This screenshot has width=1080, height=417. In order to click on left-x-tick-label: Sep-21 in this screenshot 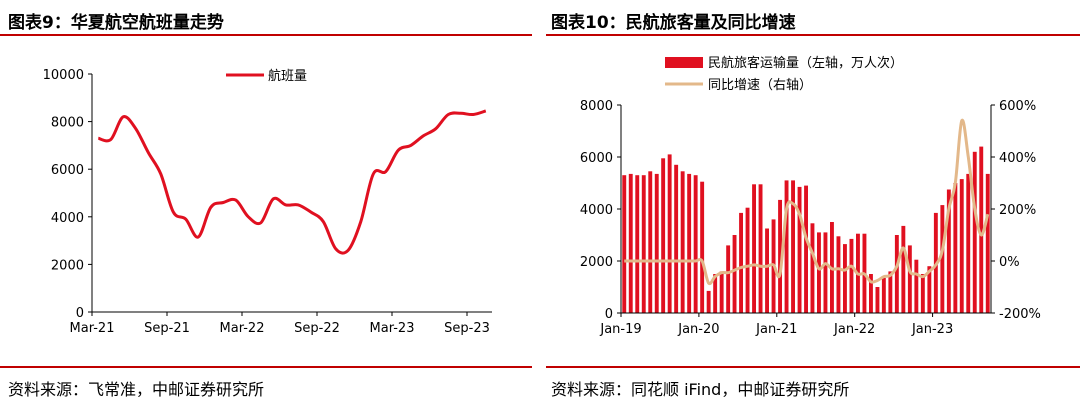, I will do `click(167, 328)`.